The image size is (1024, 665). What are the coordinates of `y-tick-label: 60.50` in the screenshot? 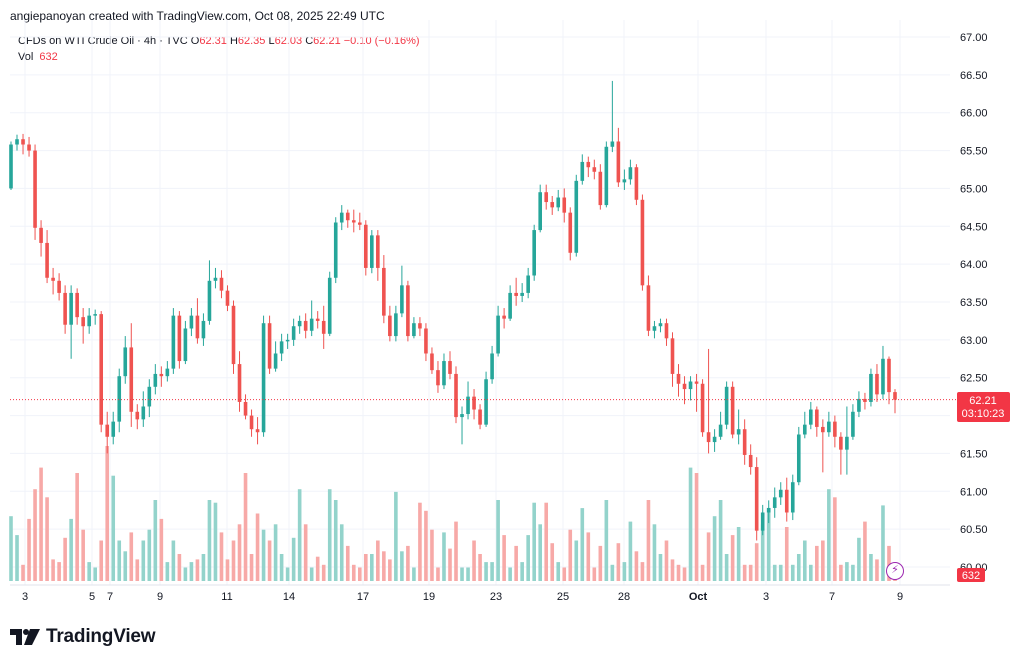 It's located at (974, 530).